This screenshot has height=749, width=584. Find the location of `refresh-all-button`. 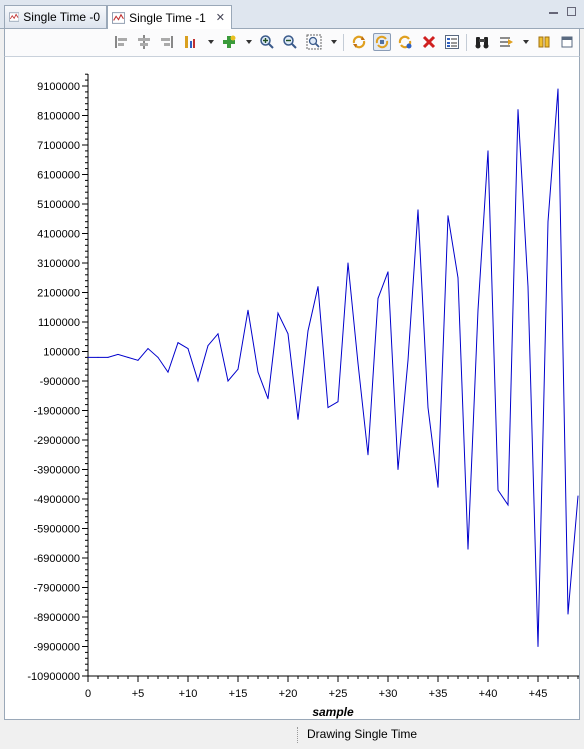

refresh-all-button is located at coordinates (405, 42).